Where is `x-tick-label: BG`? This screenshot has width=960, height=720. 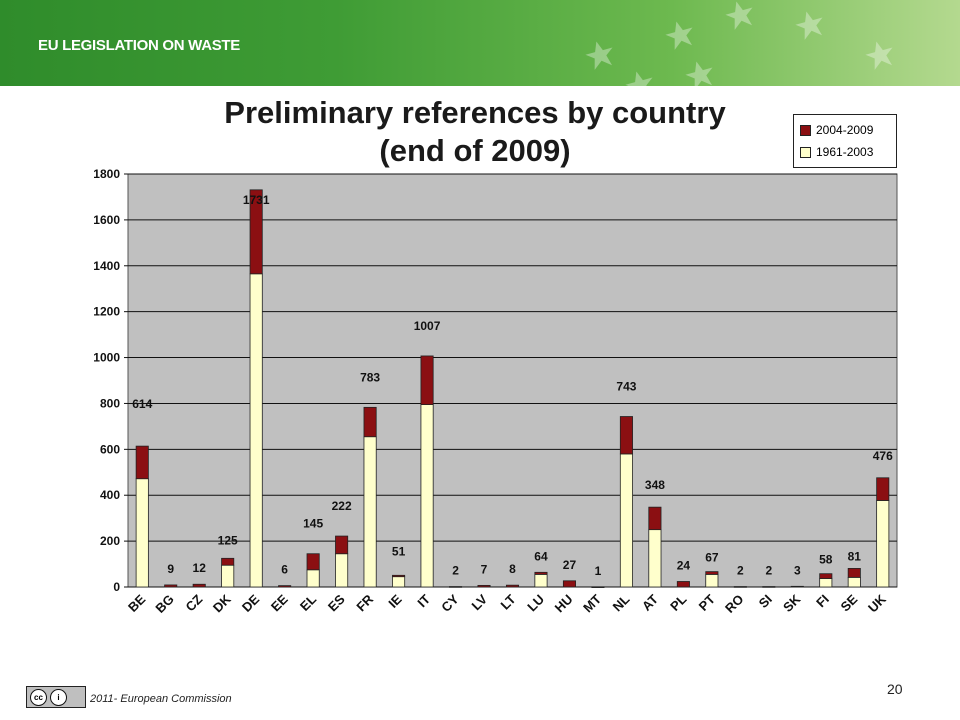
x-tick-label: BG is located at coordinates (164, 604).